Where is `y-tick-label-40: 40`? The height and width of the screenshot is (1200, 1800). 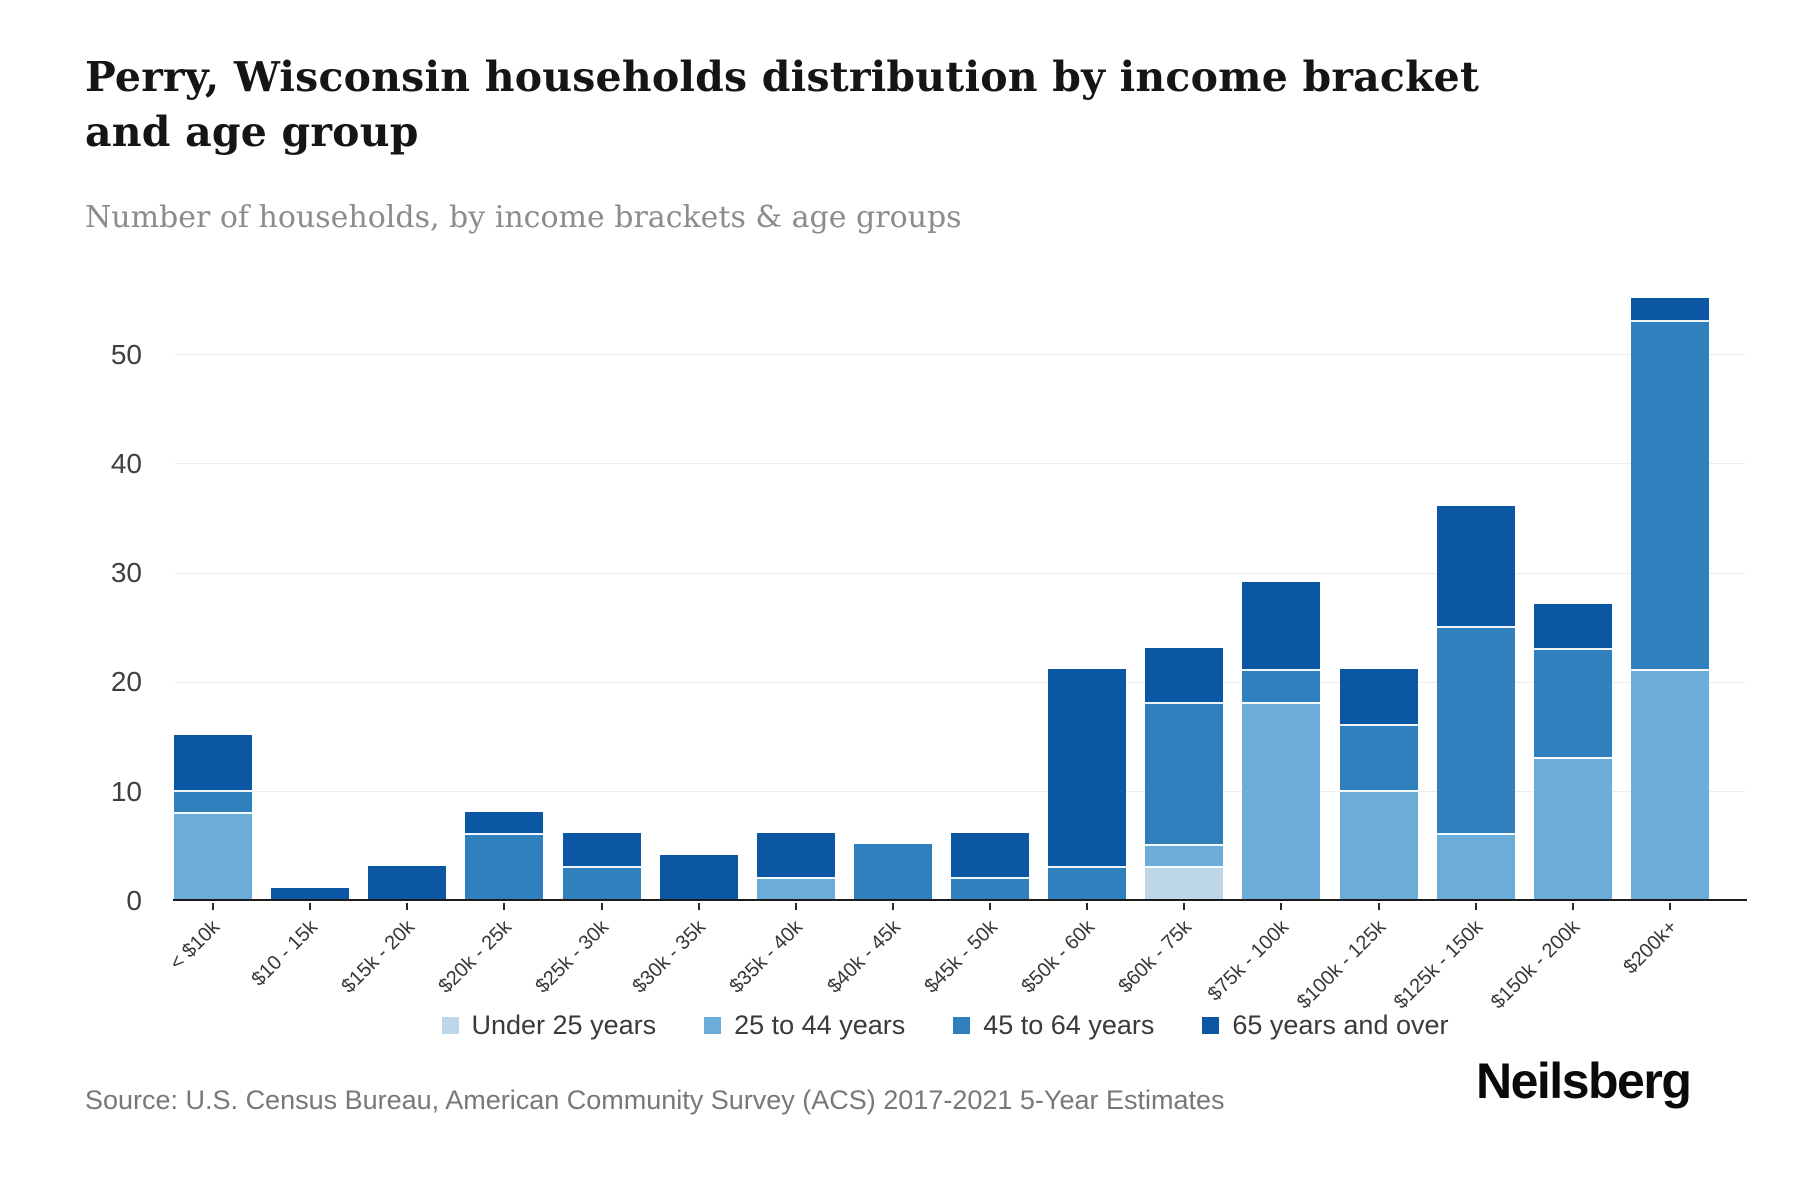
y-tick-label-40: 40 is located at coordinates (126, 463).